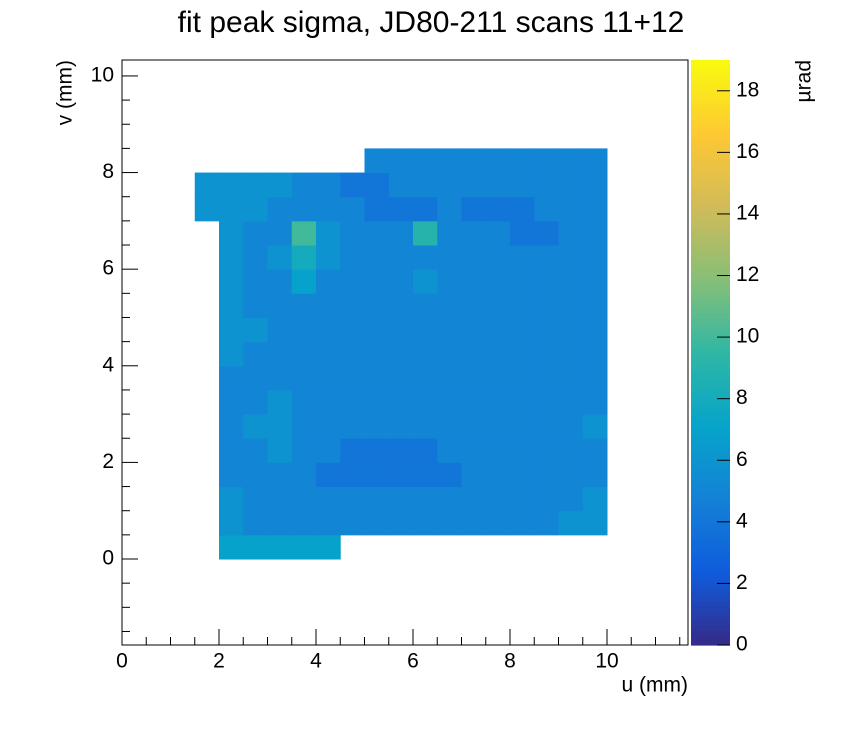 The width and height of the screenshot is (862, 732). What do you see at coordinates (742, 644) in the screenshot?
I see `colorbar-tick-label: 0` at bounding box center [742, 644].